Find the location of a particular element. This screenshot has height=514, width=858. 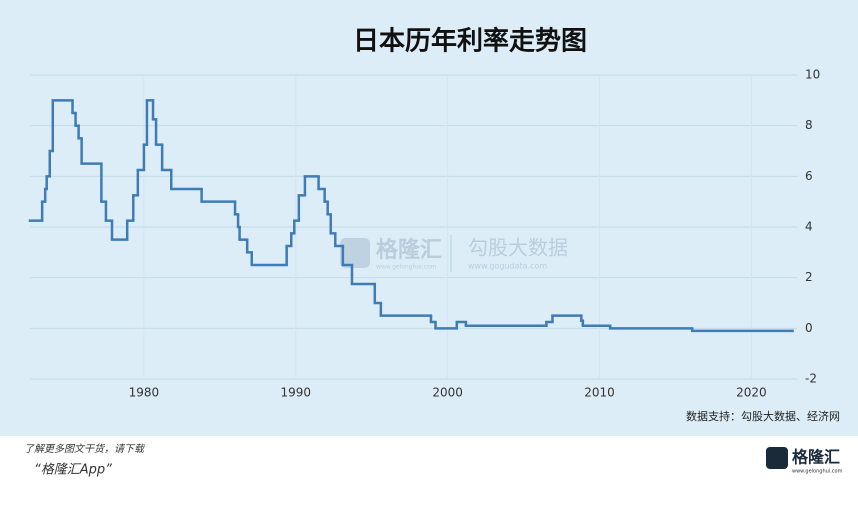

y-tick-label: 0 is located at coordinates (809, 328).